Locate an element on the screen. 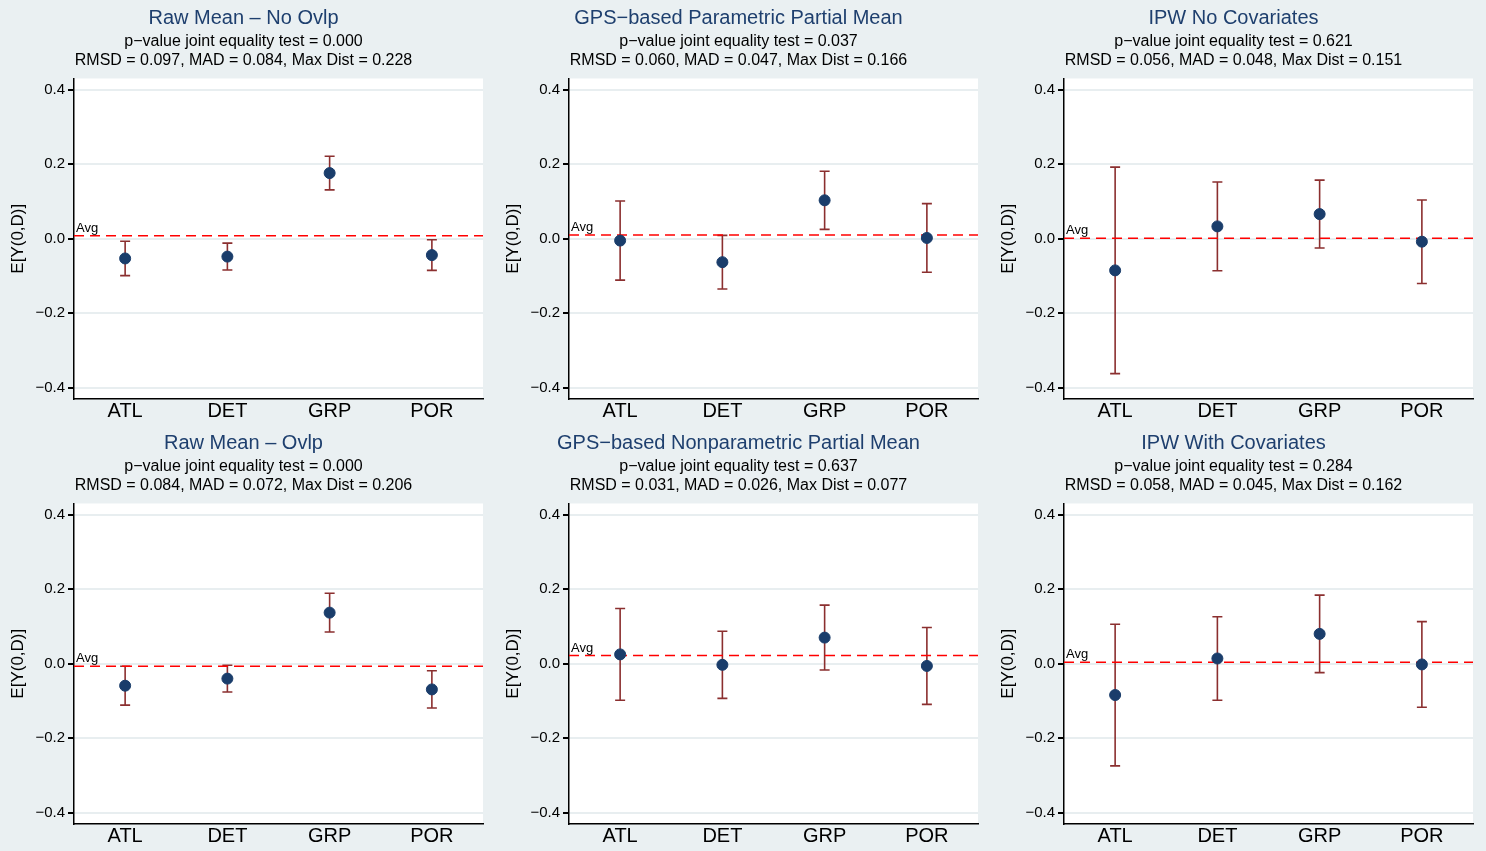 The width and height of the screenshot is (1486, 851). chart-title: Raw Mean – No Ovlp is located at coordinates (243, 16).